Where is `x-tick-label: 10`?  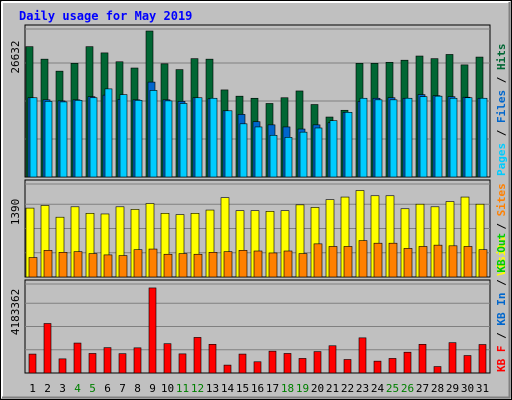
x-tick-label: 10 is located at coordinates (167, 388).